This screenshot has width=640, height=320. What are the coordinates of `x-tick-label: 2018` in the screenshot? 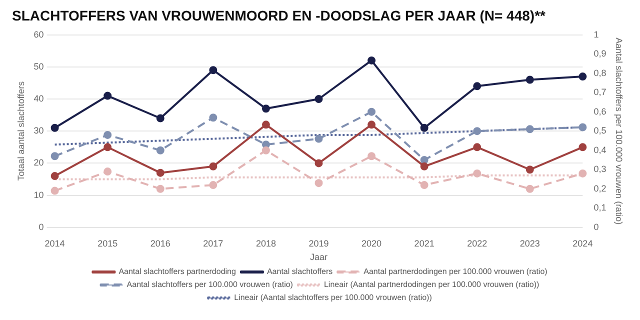 It's located at (266, 243).